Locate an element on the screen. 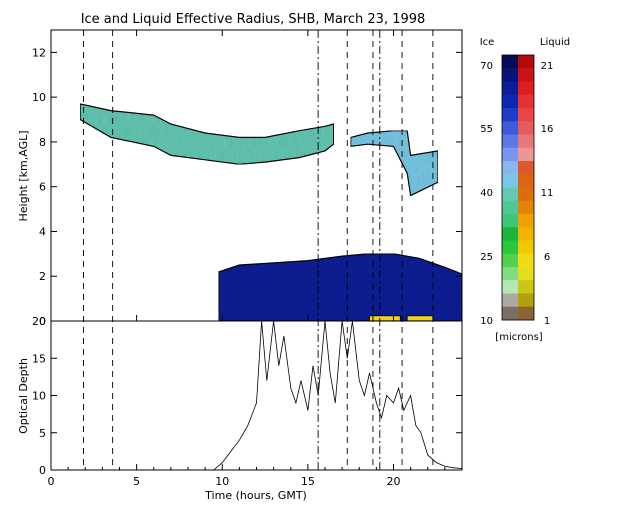 This screenshot has width=640, height=512. colorbar-liquid-tick-6: 6 is located at coordinates (547, 257).